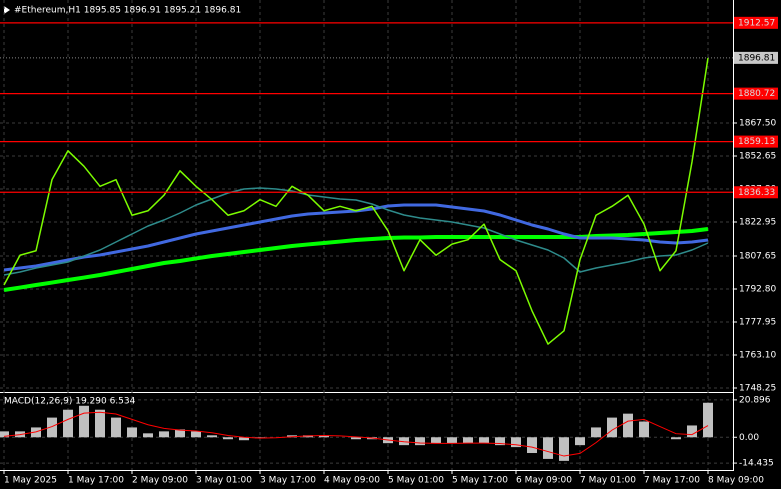 The image size is (781, 489). Describe the element at coordinates (757, 389) in the screenshot. I see `y-tick-label: 1748.25` at that location.